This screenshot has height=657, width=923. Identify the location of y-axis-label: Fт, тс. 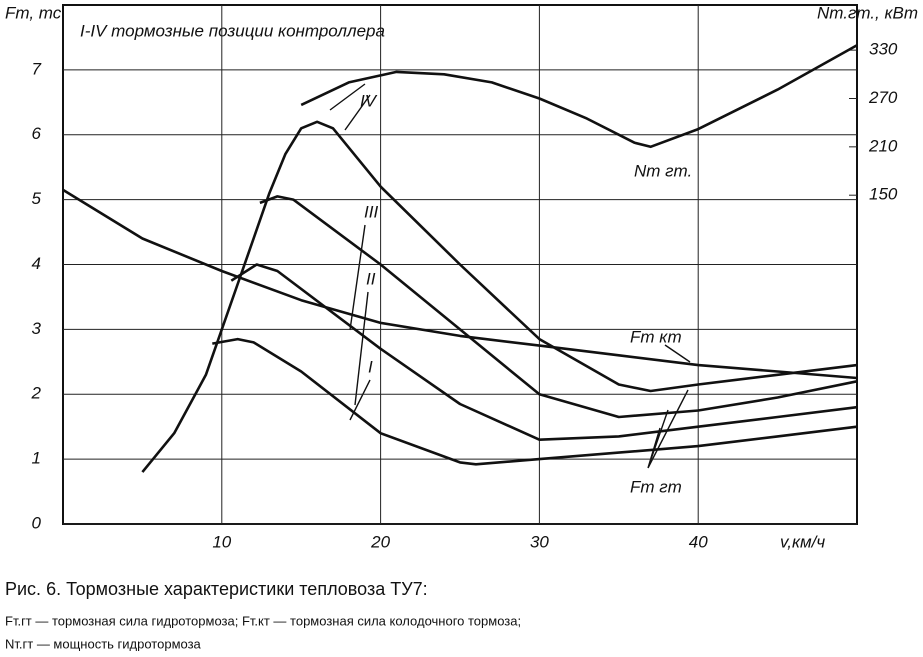
(33, 12).